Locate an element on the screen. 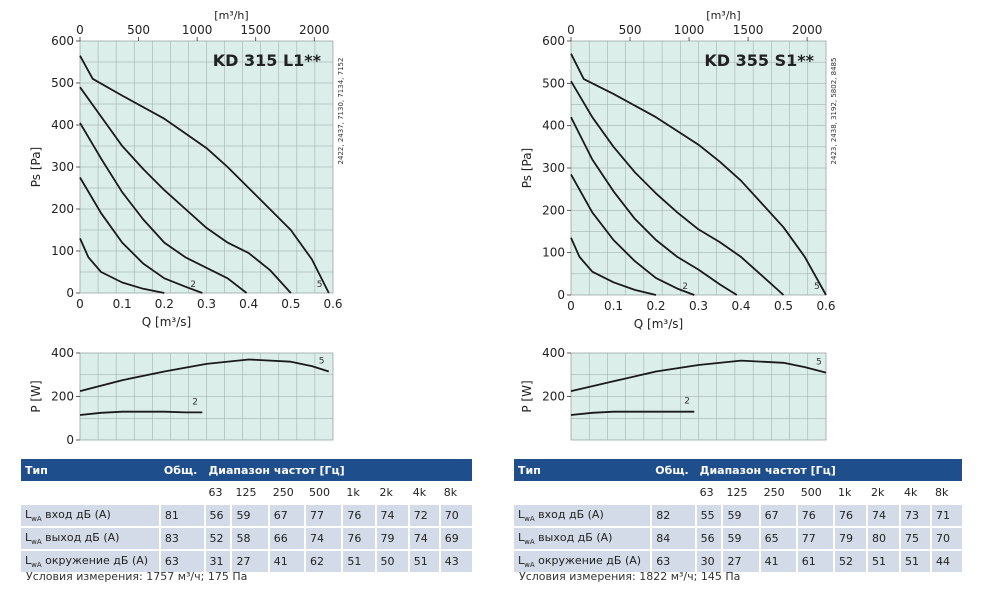 The width and height of the screenshot is (985, 599). table-cell: 73 is located at coordinates (915, 515).